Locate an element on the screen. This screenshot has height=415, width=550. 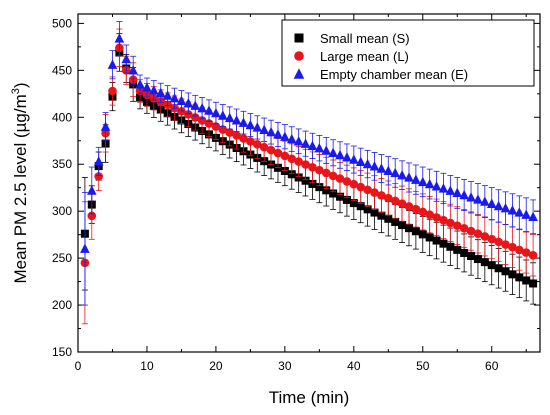
legend-label: Empty chamber mean (E) is located at coordinates (394, 74).